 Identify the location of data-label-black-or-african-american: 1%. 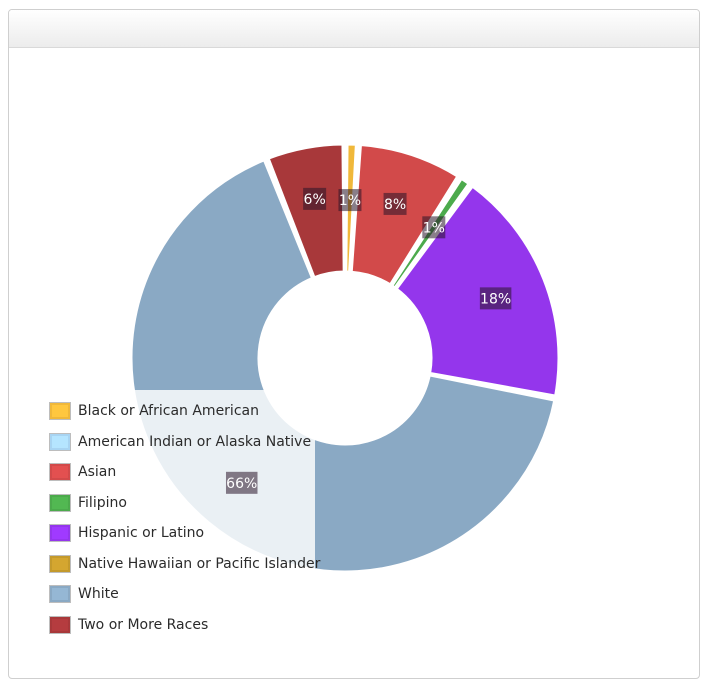
(350, 200).